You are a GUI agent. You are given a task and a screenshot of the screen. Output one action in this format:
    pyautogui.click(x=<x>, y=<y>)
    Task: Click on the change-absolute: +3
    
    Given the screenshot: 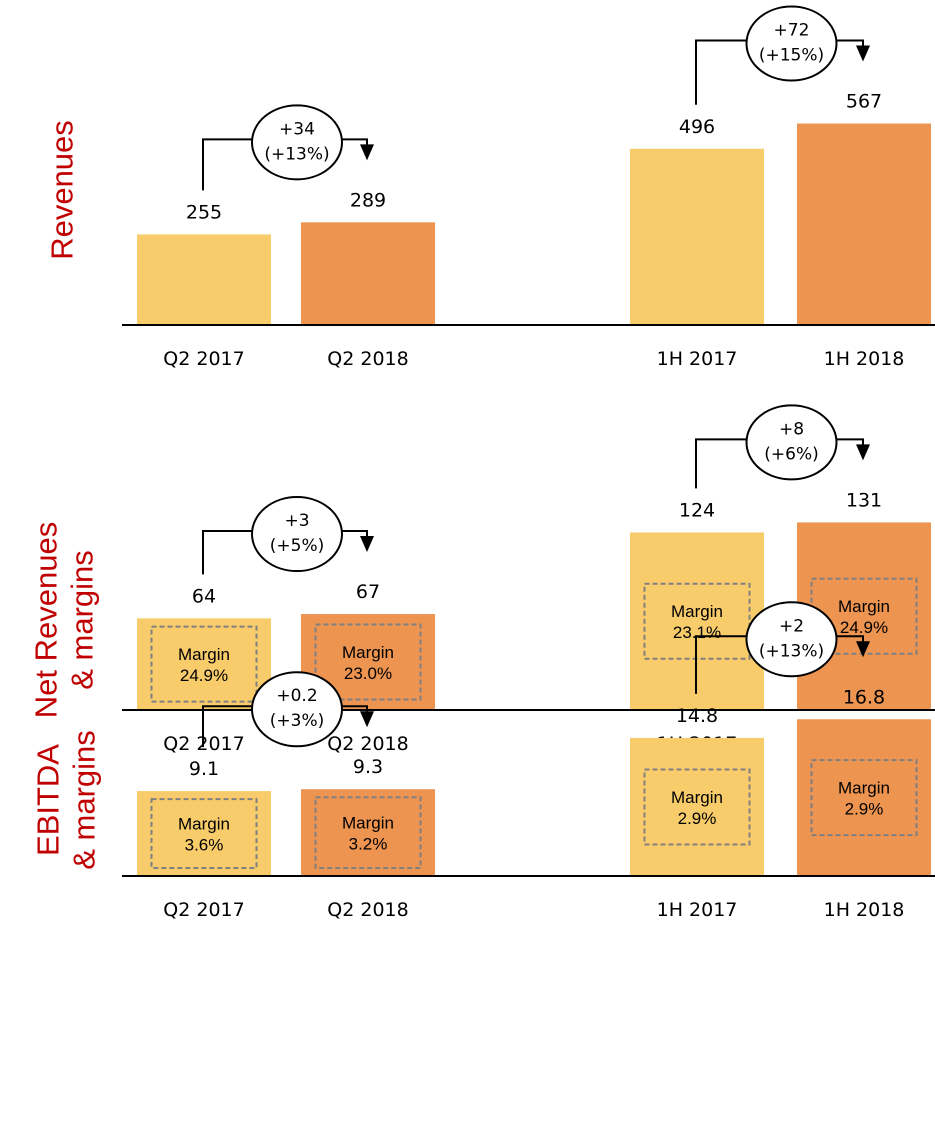 What is the action you would take?
    pyautogui.click(x=296, y=521)
    